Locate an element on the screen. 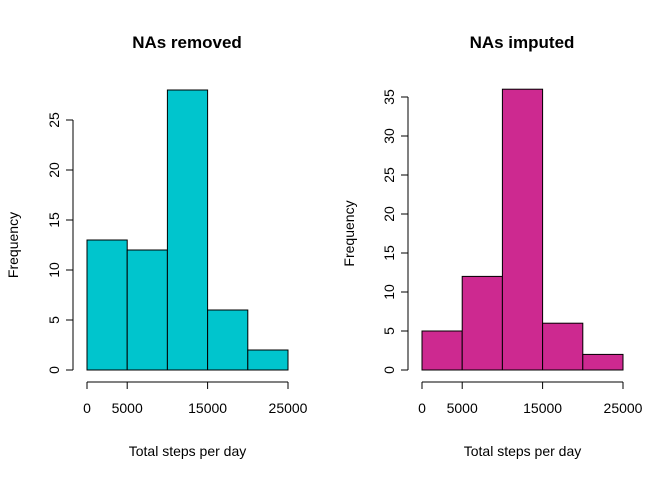  chart-title: NAs imputed is located at coordinates (522, 42).